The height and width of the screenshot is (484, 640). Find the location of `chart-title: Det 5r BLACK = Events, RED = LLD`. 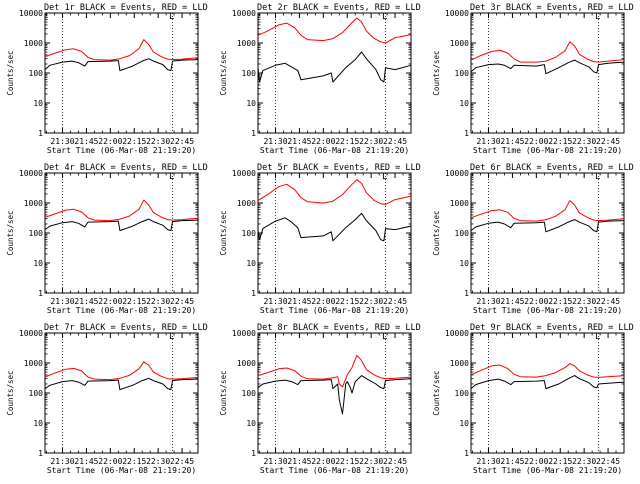

chart-title: Det 5r BLACK = Events, RED = LLD is located at coordinates (339, 168).